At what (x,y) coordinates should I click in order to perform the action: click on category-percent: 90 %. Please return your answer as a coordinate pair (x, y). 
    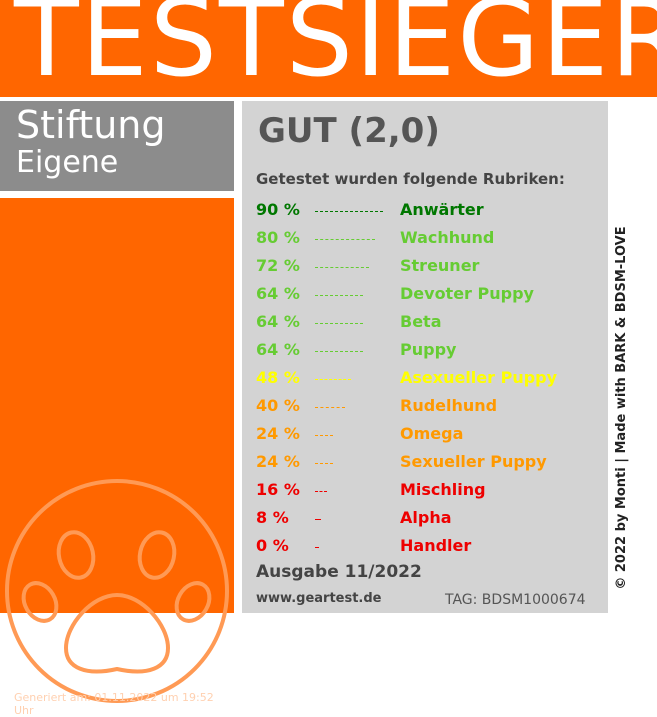
    Looking at the image, I should click on (278, 209).